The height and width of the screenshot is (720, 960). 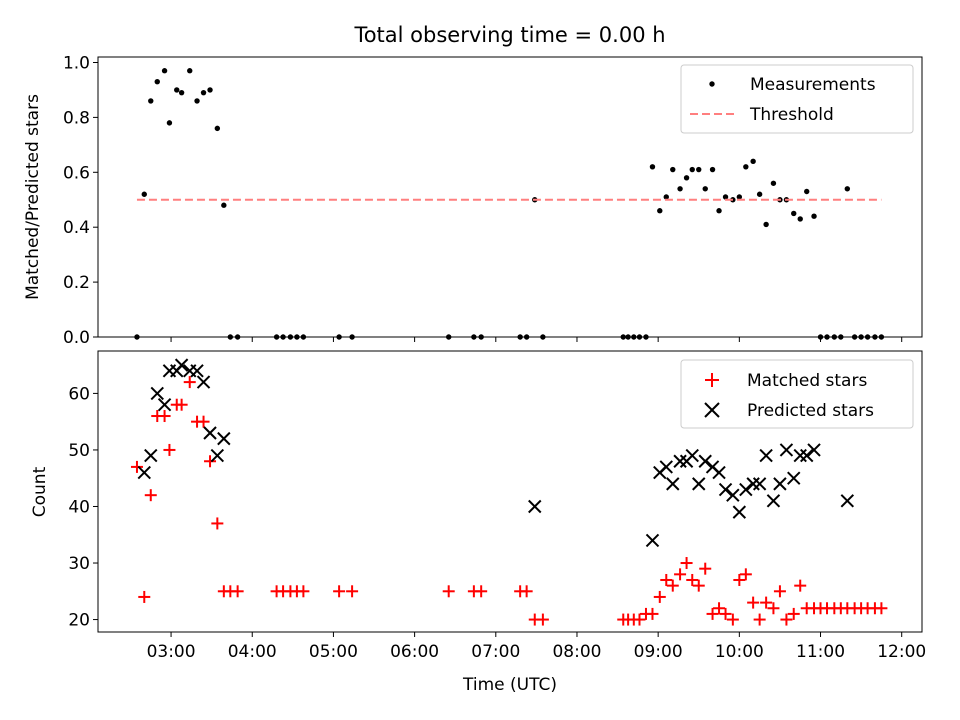 What do you see at coordinates (79, 621) in the screenshot?
I see `y-tick-label: 20` at bounding box center [79, 621].